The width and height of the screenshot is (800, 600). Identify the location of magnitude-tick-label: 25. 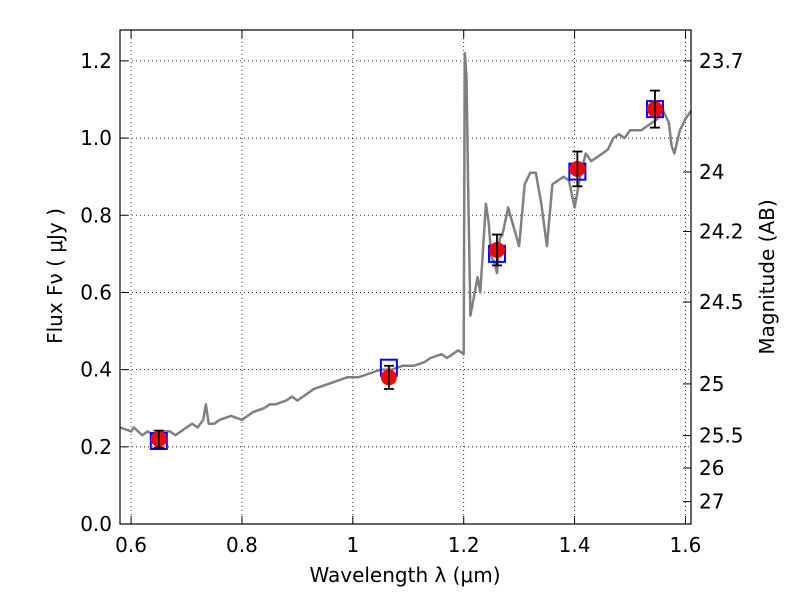
(711, 384).